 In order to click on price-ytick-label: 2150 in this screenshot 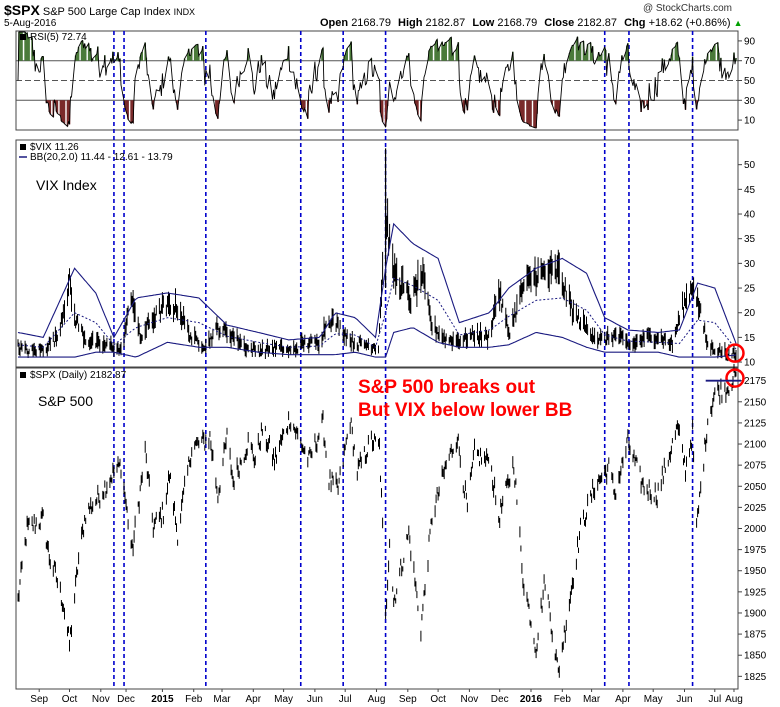, I will do `click(755, 402)`.